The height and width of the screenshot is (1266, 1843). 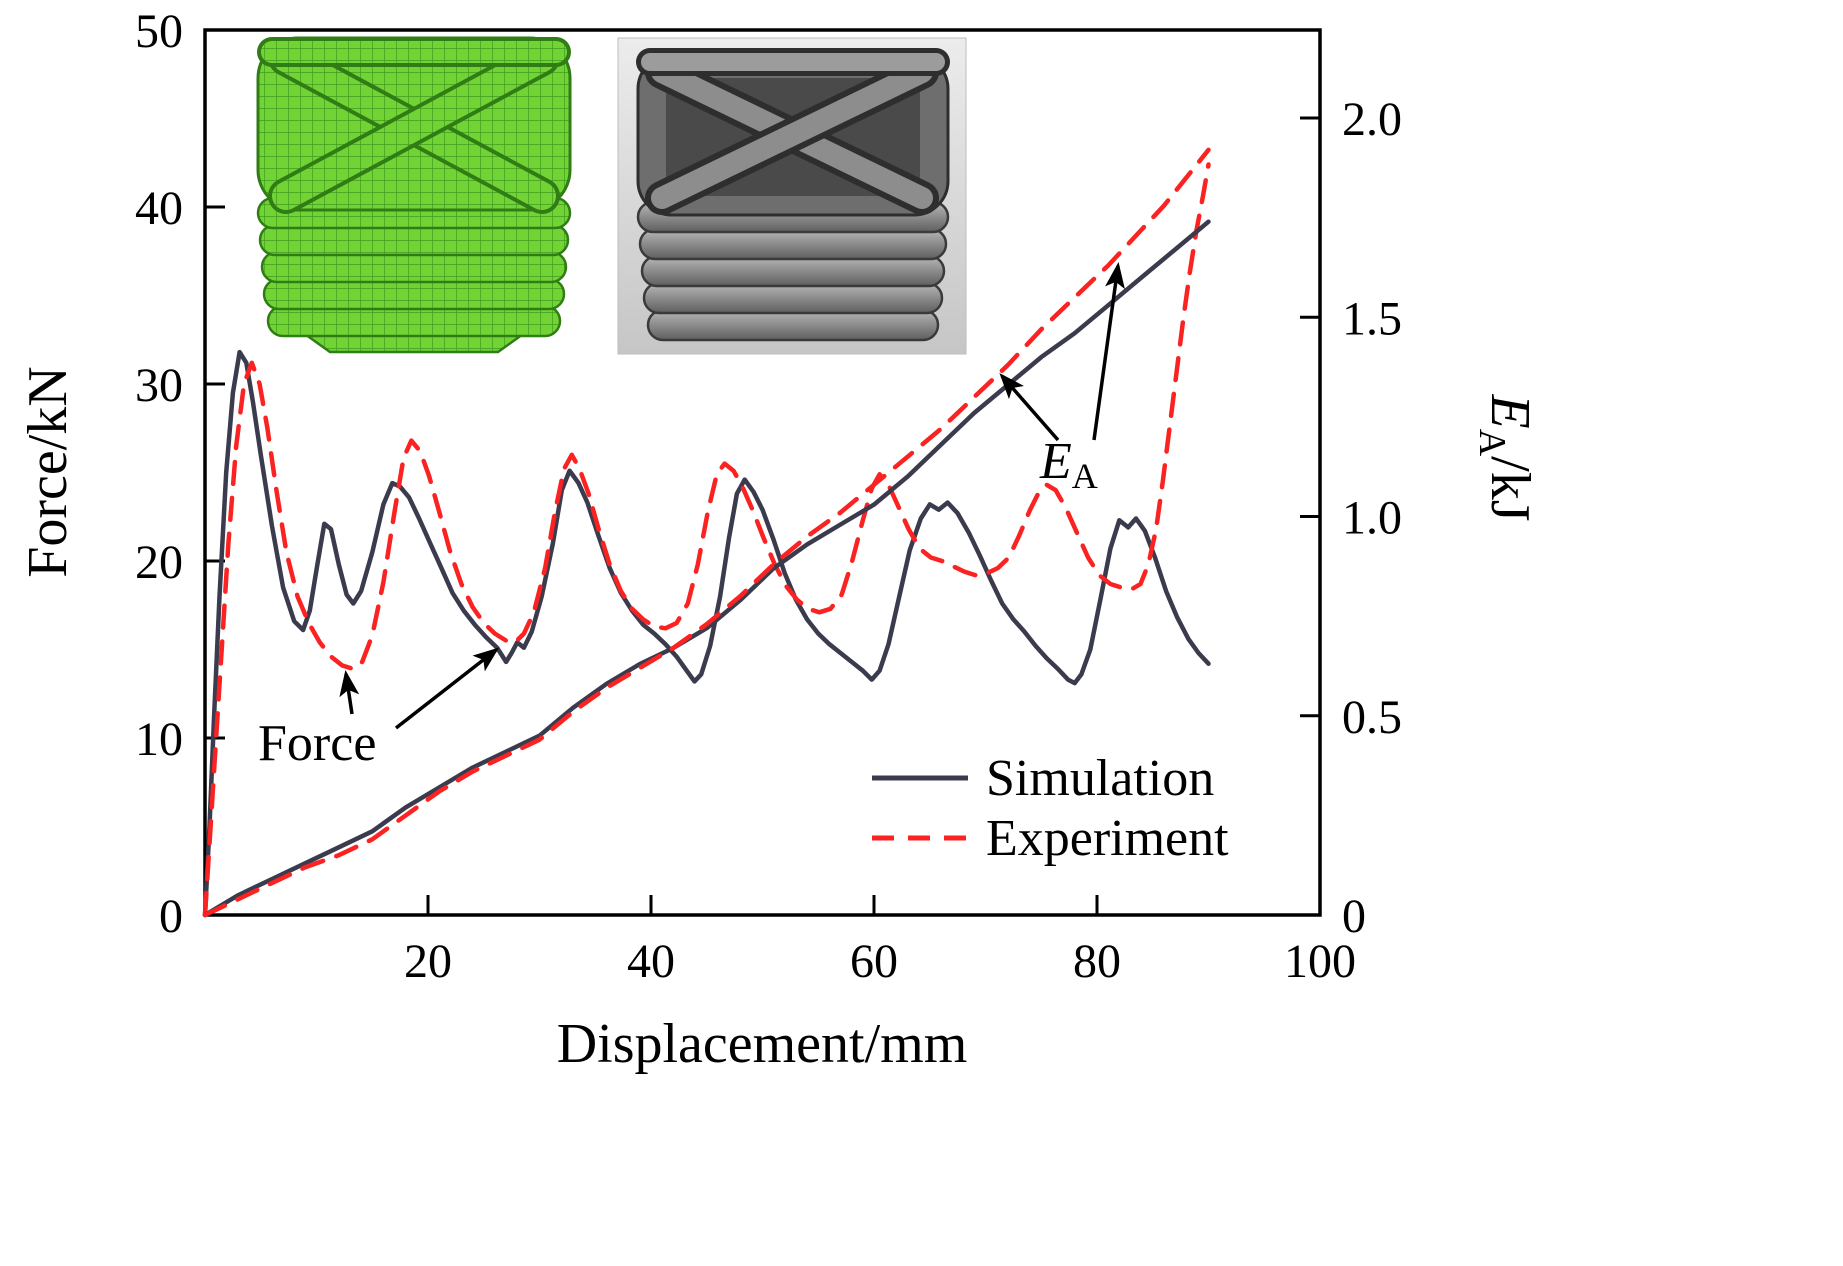 I want to click on x-axis-label: Displacement/mm, so click(x=762, y=1044).